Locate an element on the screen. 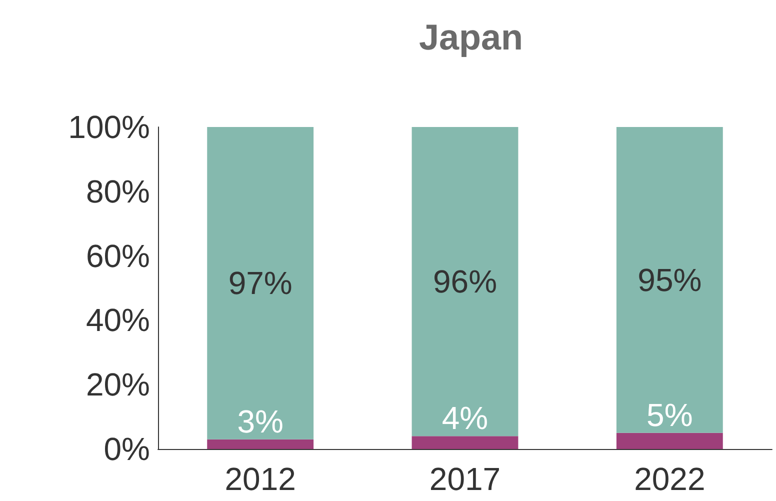 The width and height of the screenshot is (776, 501). data-label: 3% is located at coordinates (260, 421).